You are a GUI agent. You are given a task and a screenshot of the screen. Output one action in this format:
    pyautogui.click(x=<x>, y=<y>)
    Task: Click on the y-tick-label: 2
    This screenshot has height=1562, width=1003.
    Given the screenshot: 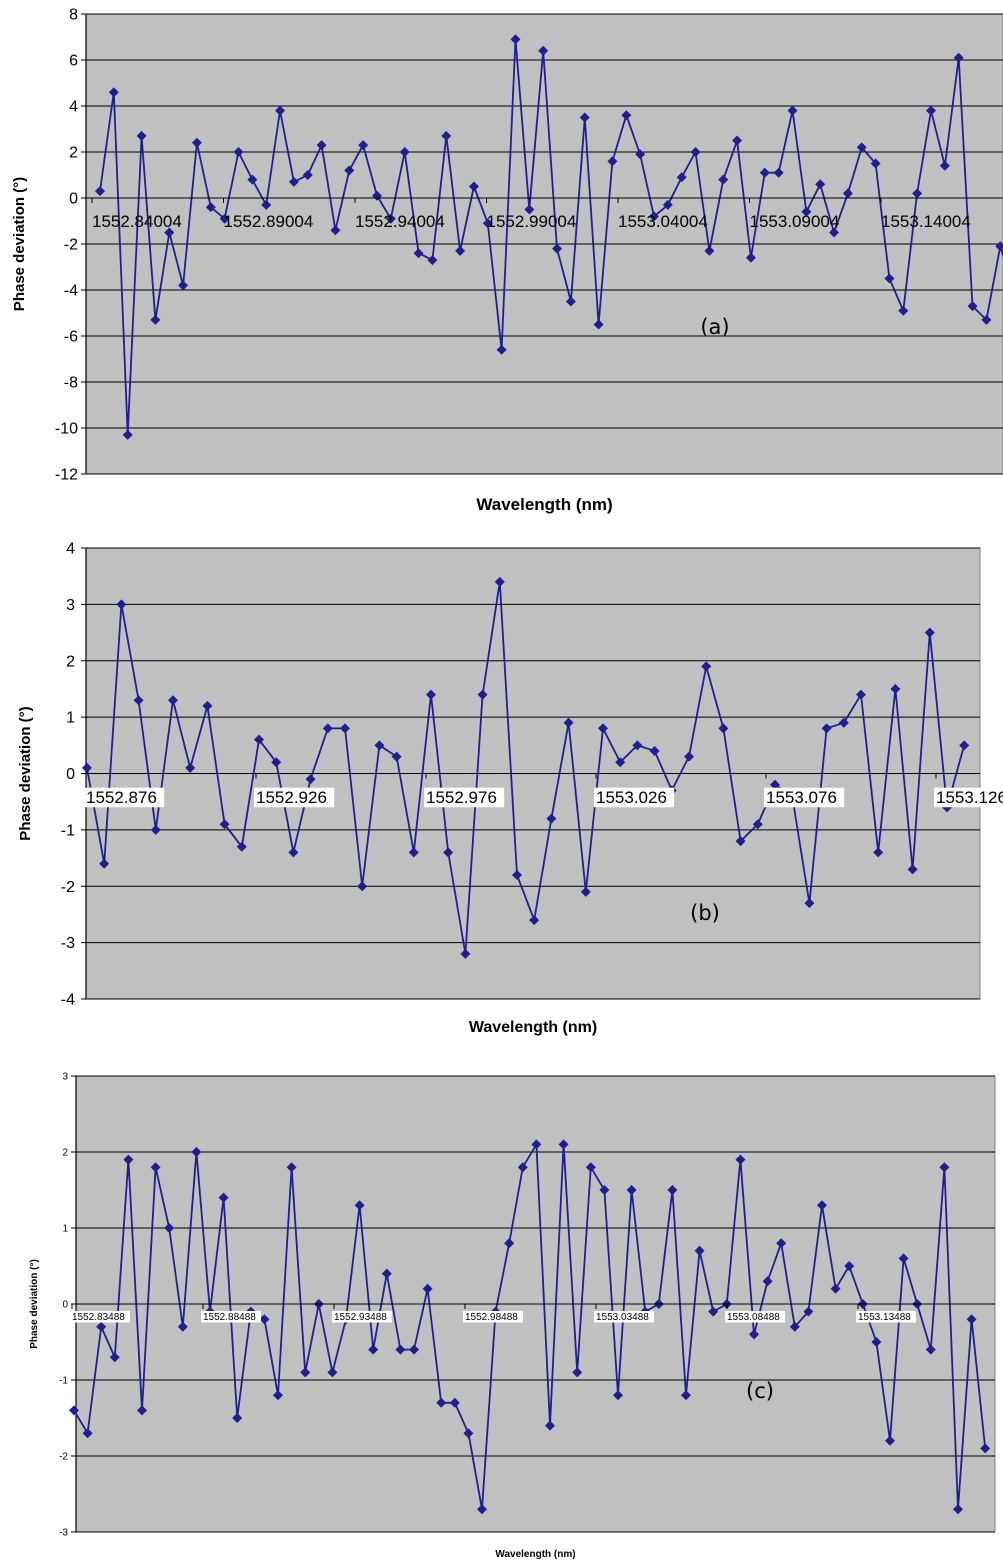 What is the action you would take?
    pyautogui.click(x=70, y=661)
    